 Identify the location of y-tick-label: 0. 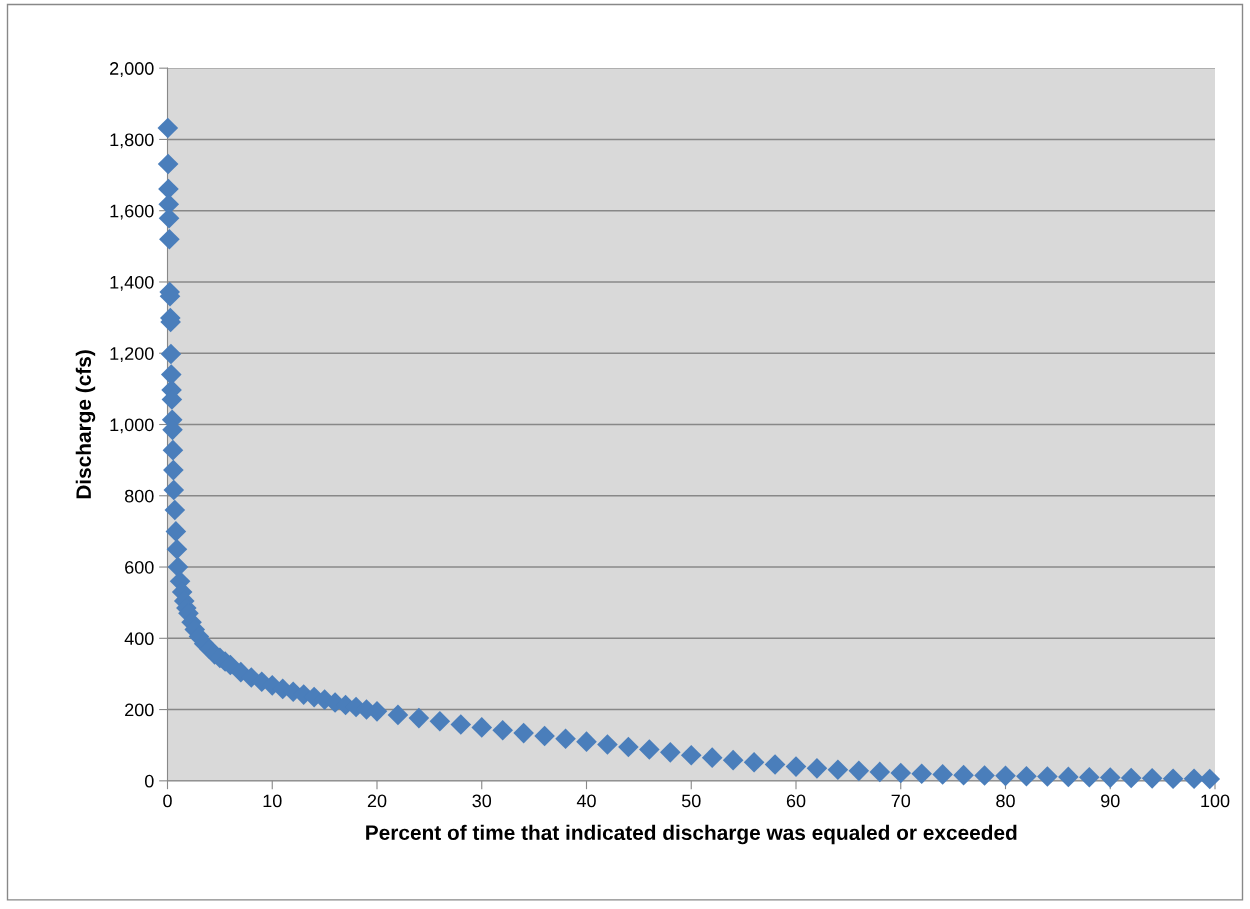
(149, 781).